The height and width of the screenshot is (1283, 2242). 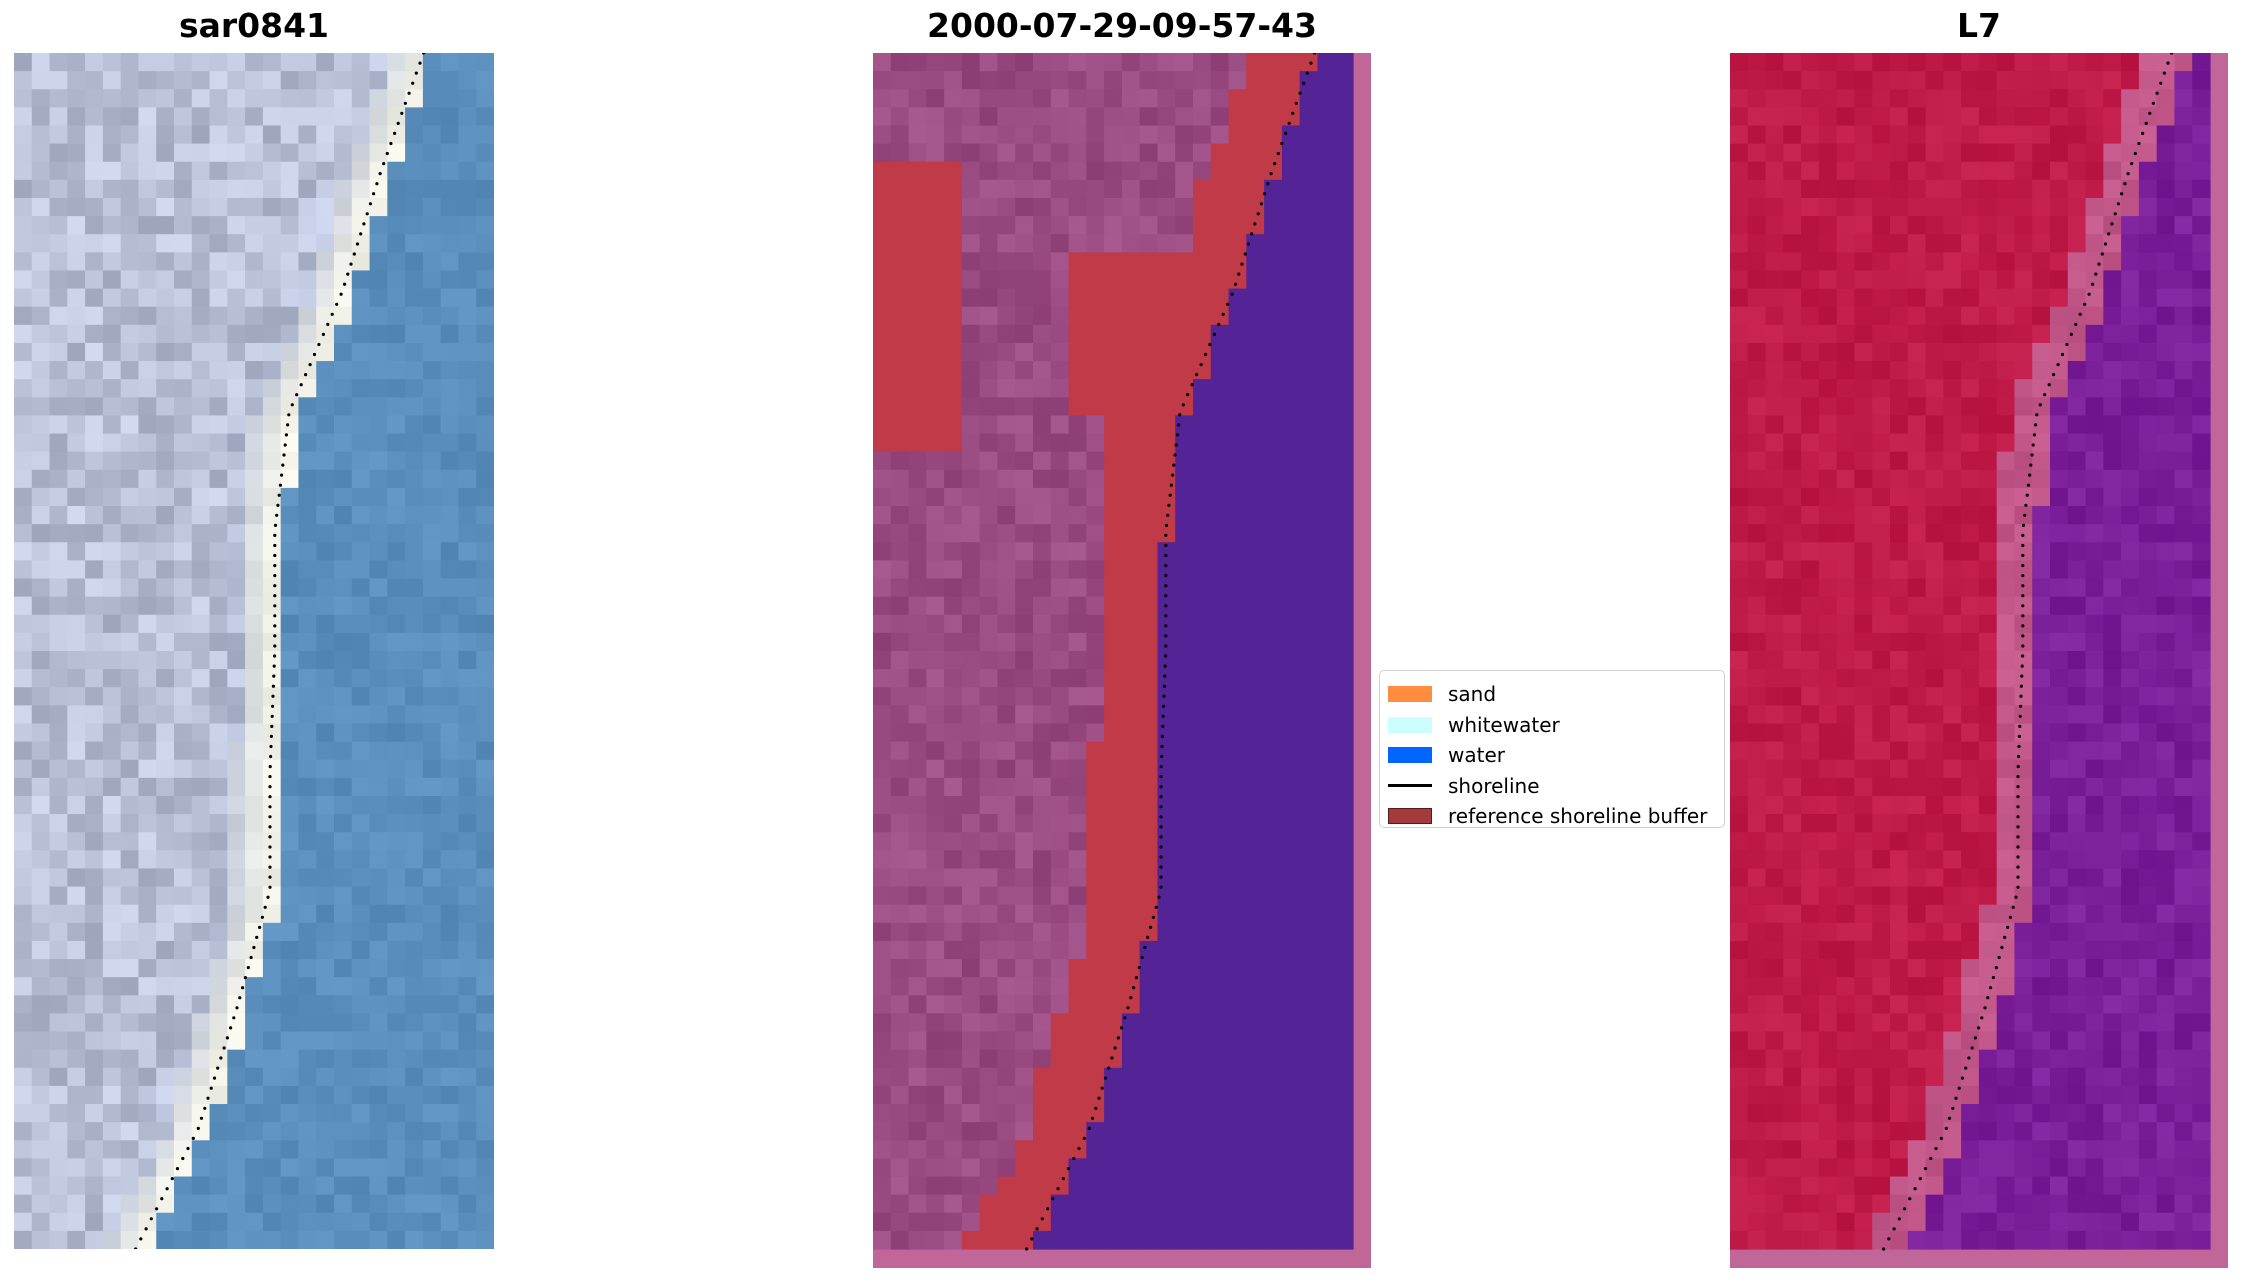 I want to click on reference-buffer-swatch, so click(x=1410, y=816).